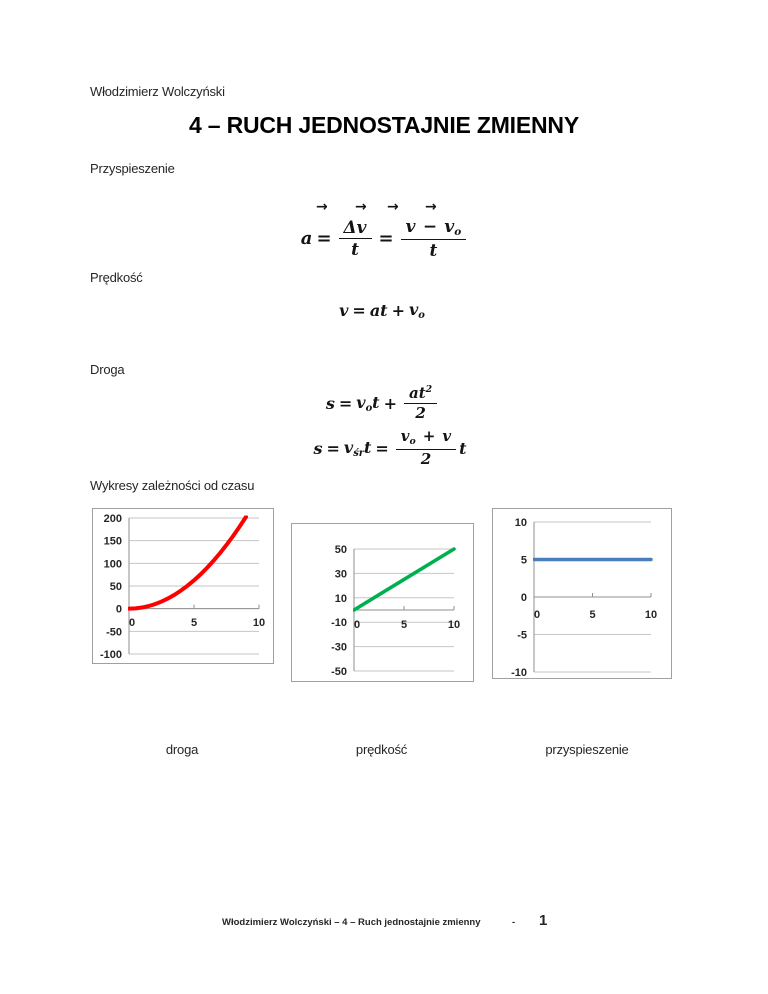  What do you see at coordinates (306, 239) in the screenshot?
I see `math-var: a` at bounding box center [306, 239].